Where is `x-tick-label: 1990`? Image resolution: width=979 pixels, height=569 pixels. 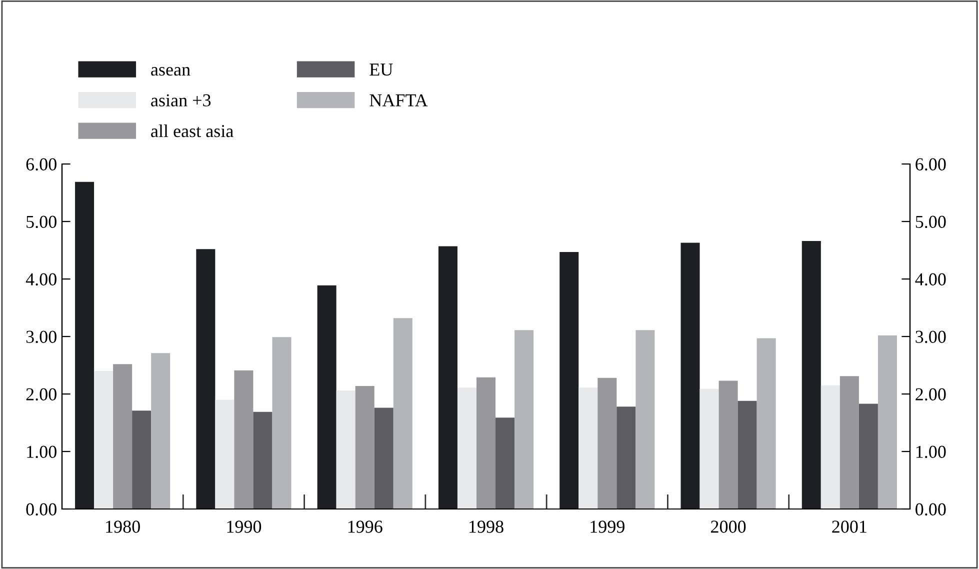
x-tick-label: 1990 is located at coordinates (244, 526).